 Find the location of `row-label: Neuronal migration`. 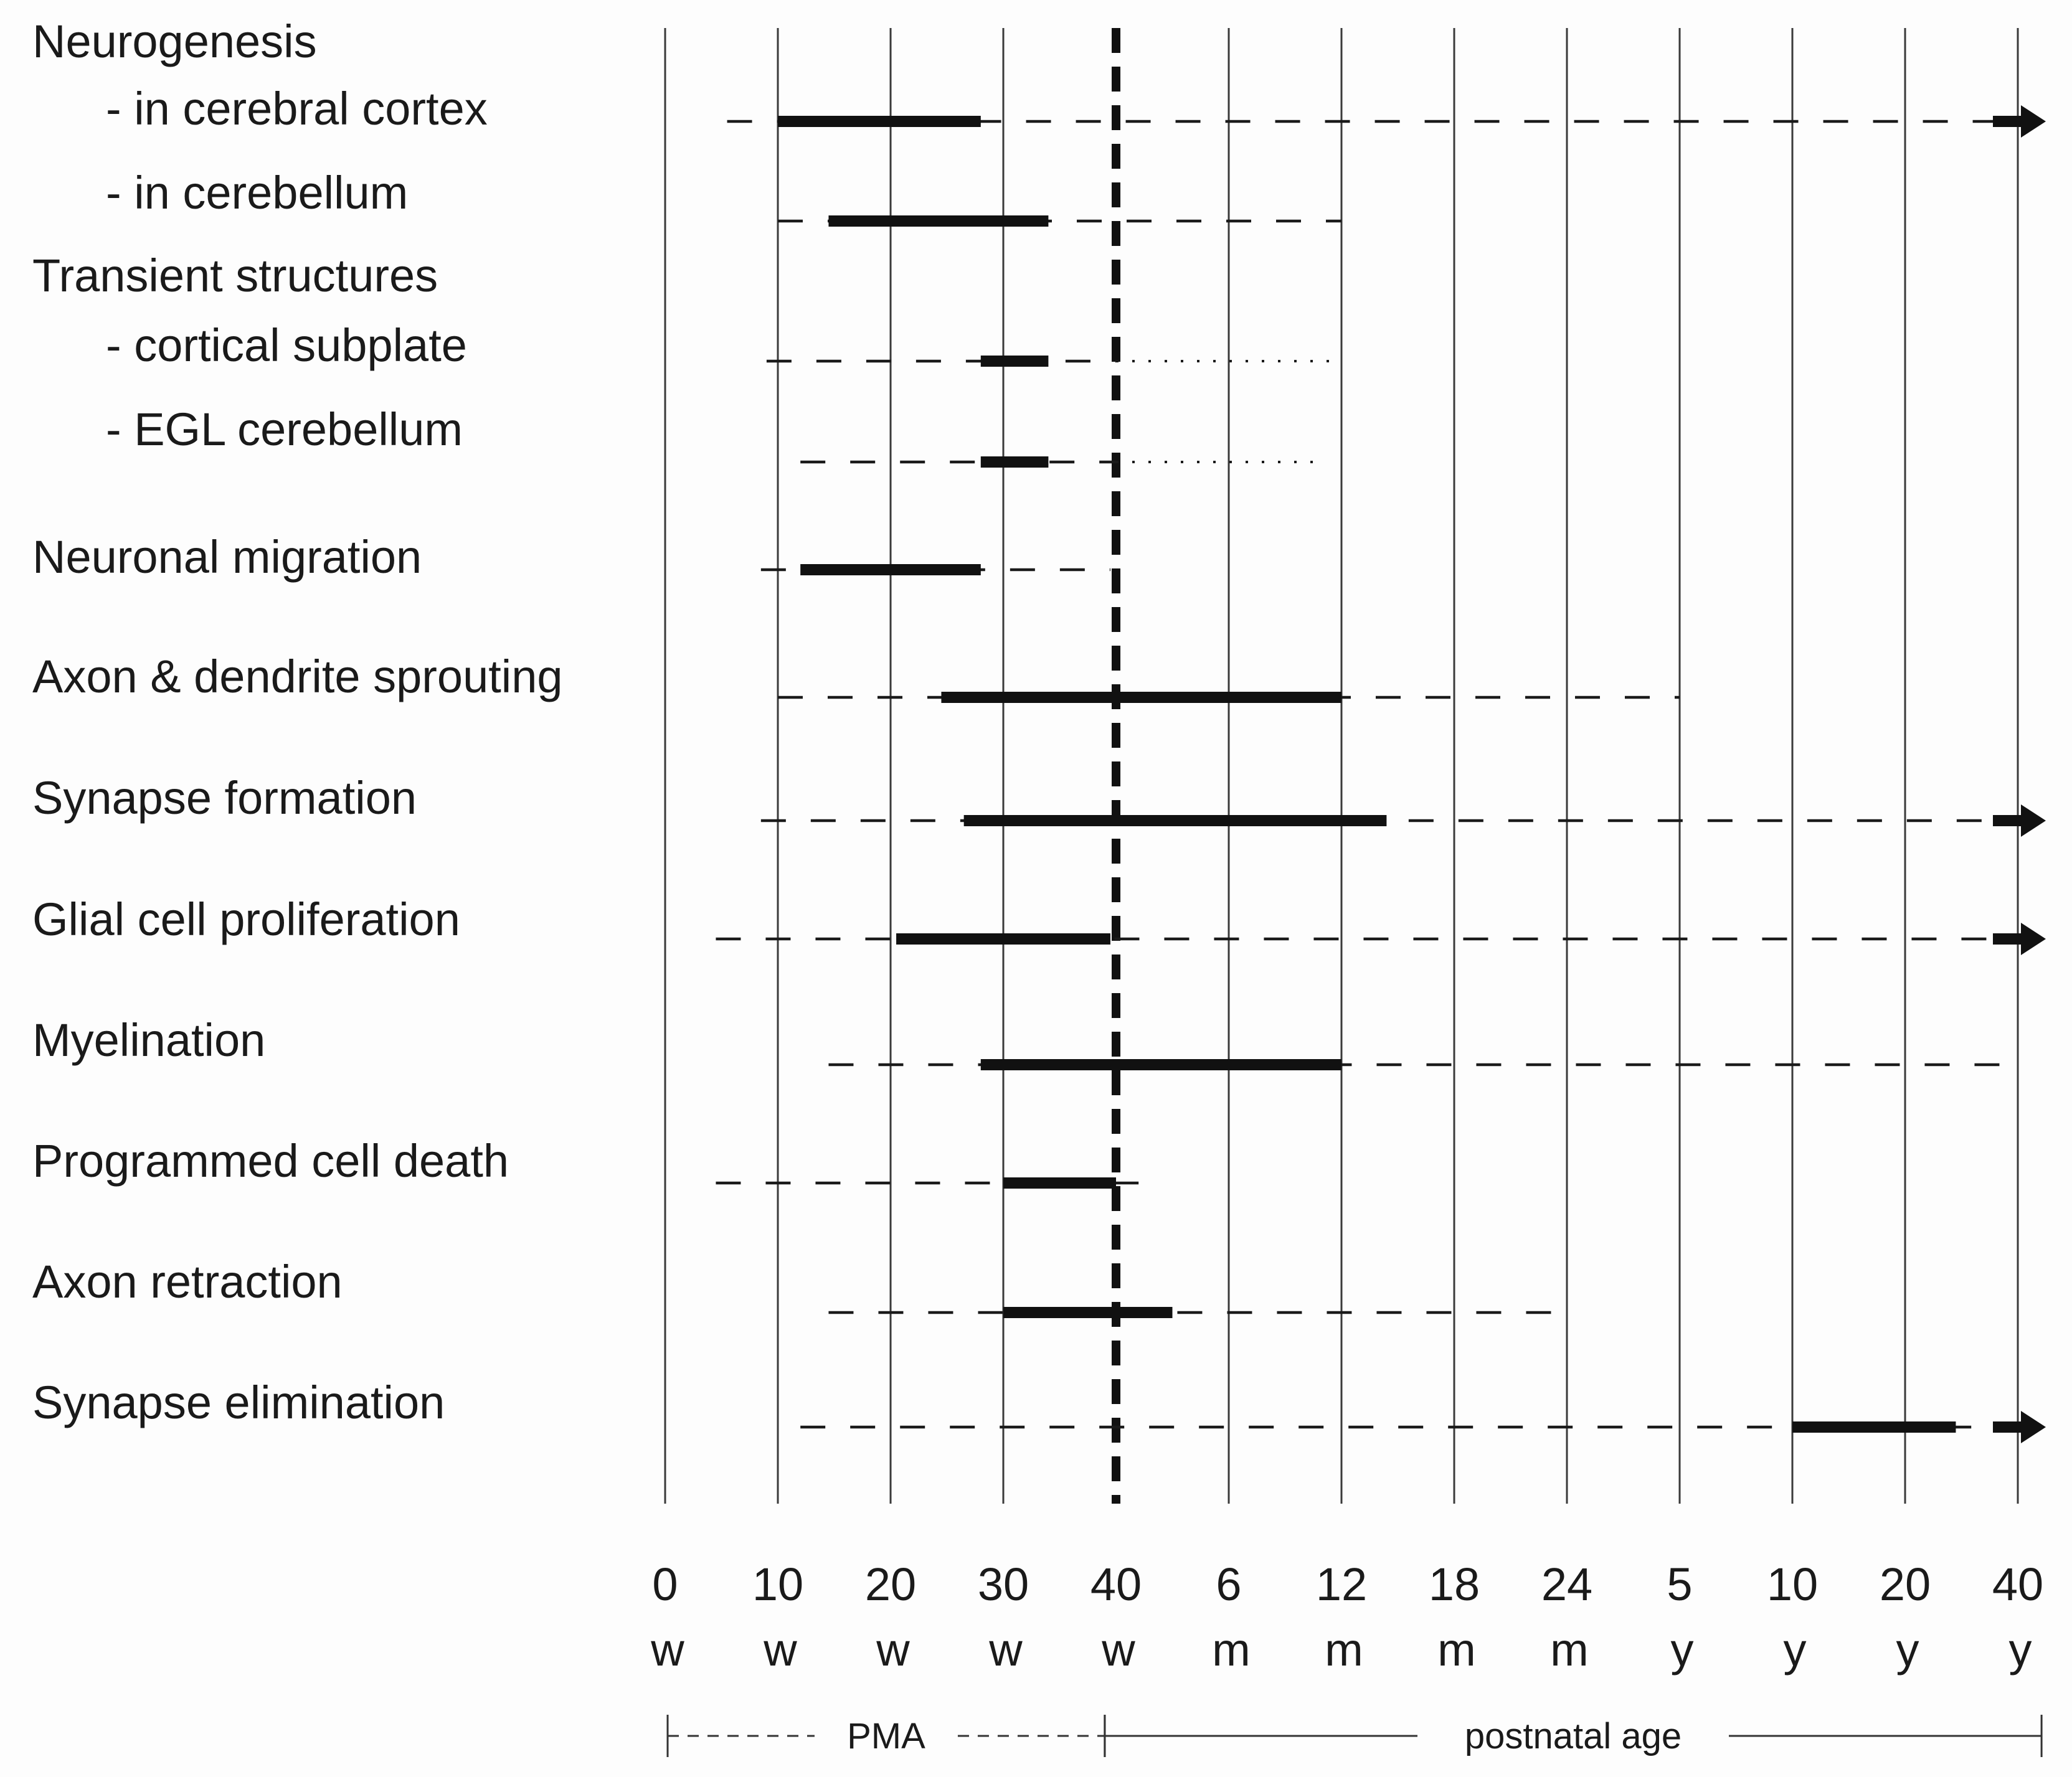

row-label: Neuronal migration is located at coordinates (227, 557).